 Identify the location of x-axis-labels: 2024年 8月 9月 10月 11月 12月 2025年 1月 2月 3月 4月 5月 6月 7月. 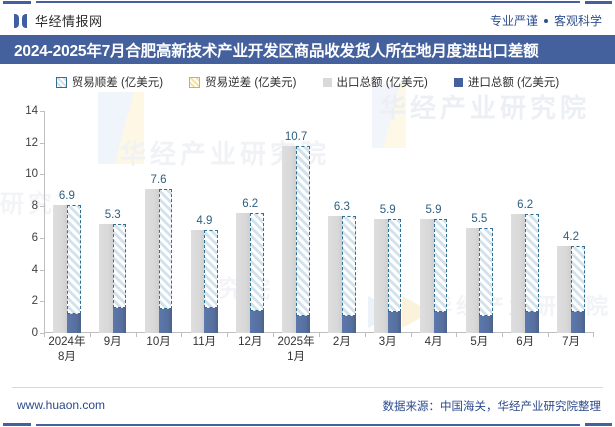
(319, 350).